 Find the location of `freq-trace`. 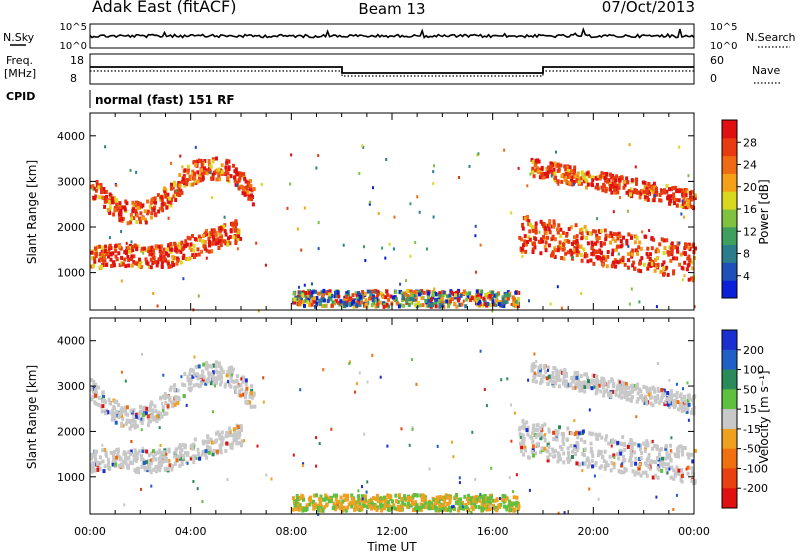

freq-trace is located at coordinates (392, 70).